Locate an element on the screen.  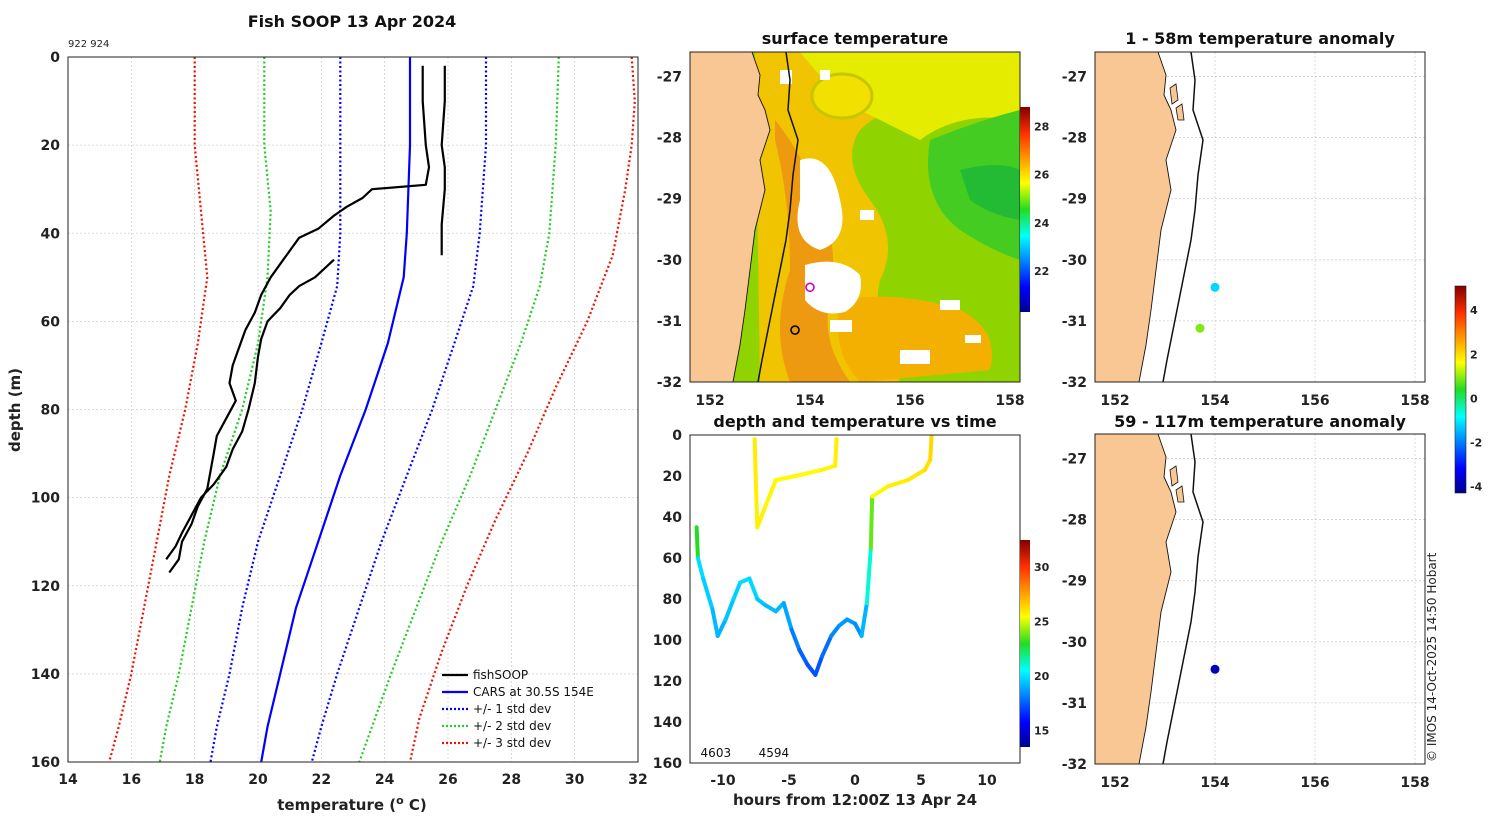
profile-ytick-label: 60 is located at coordinates (51, 322).